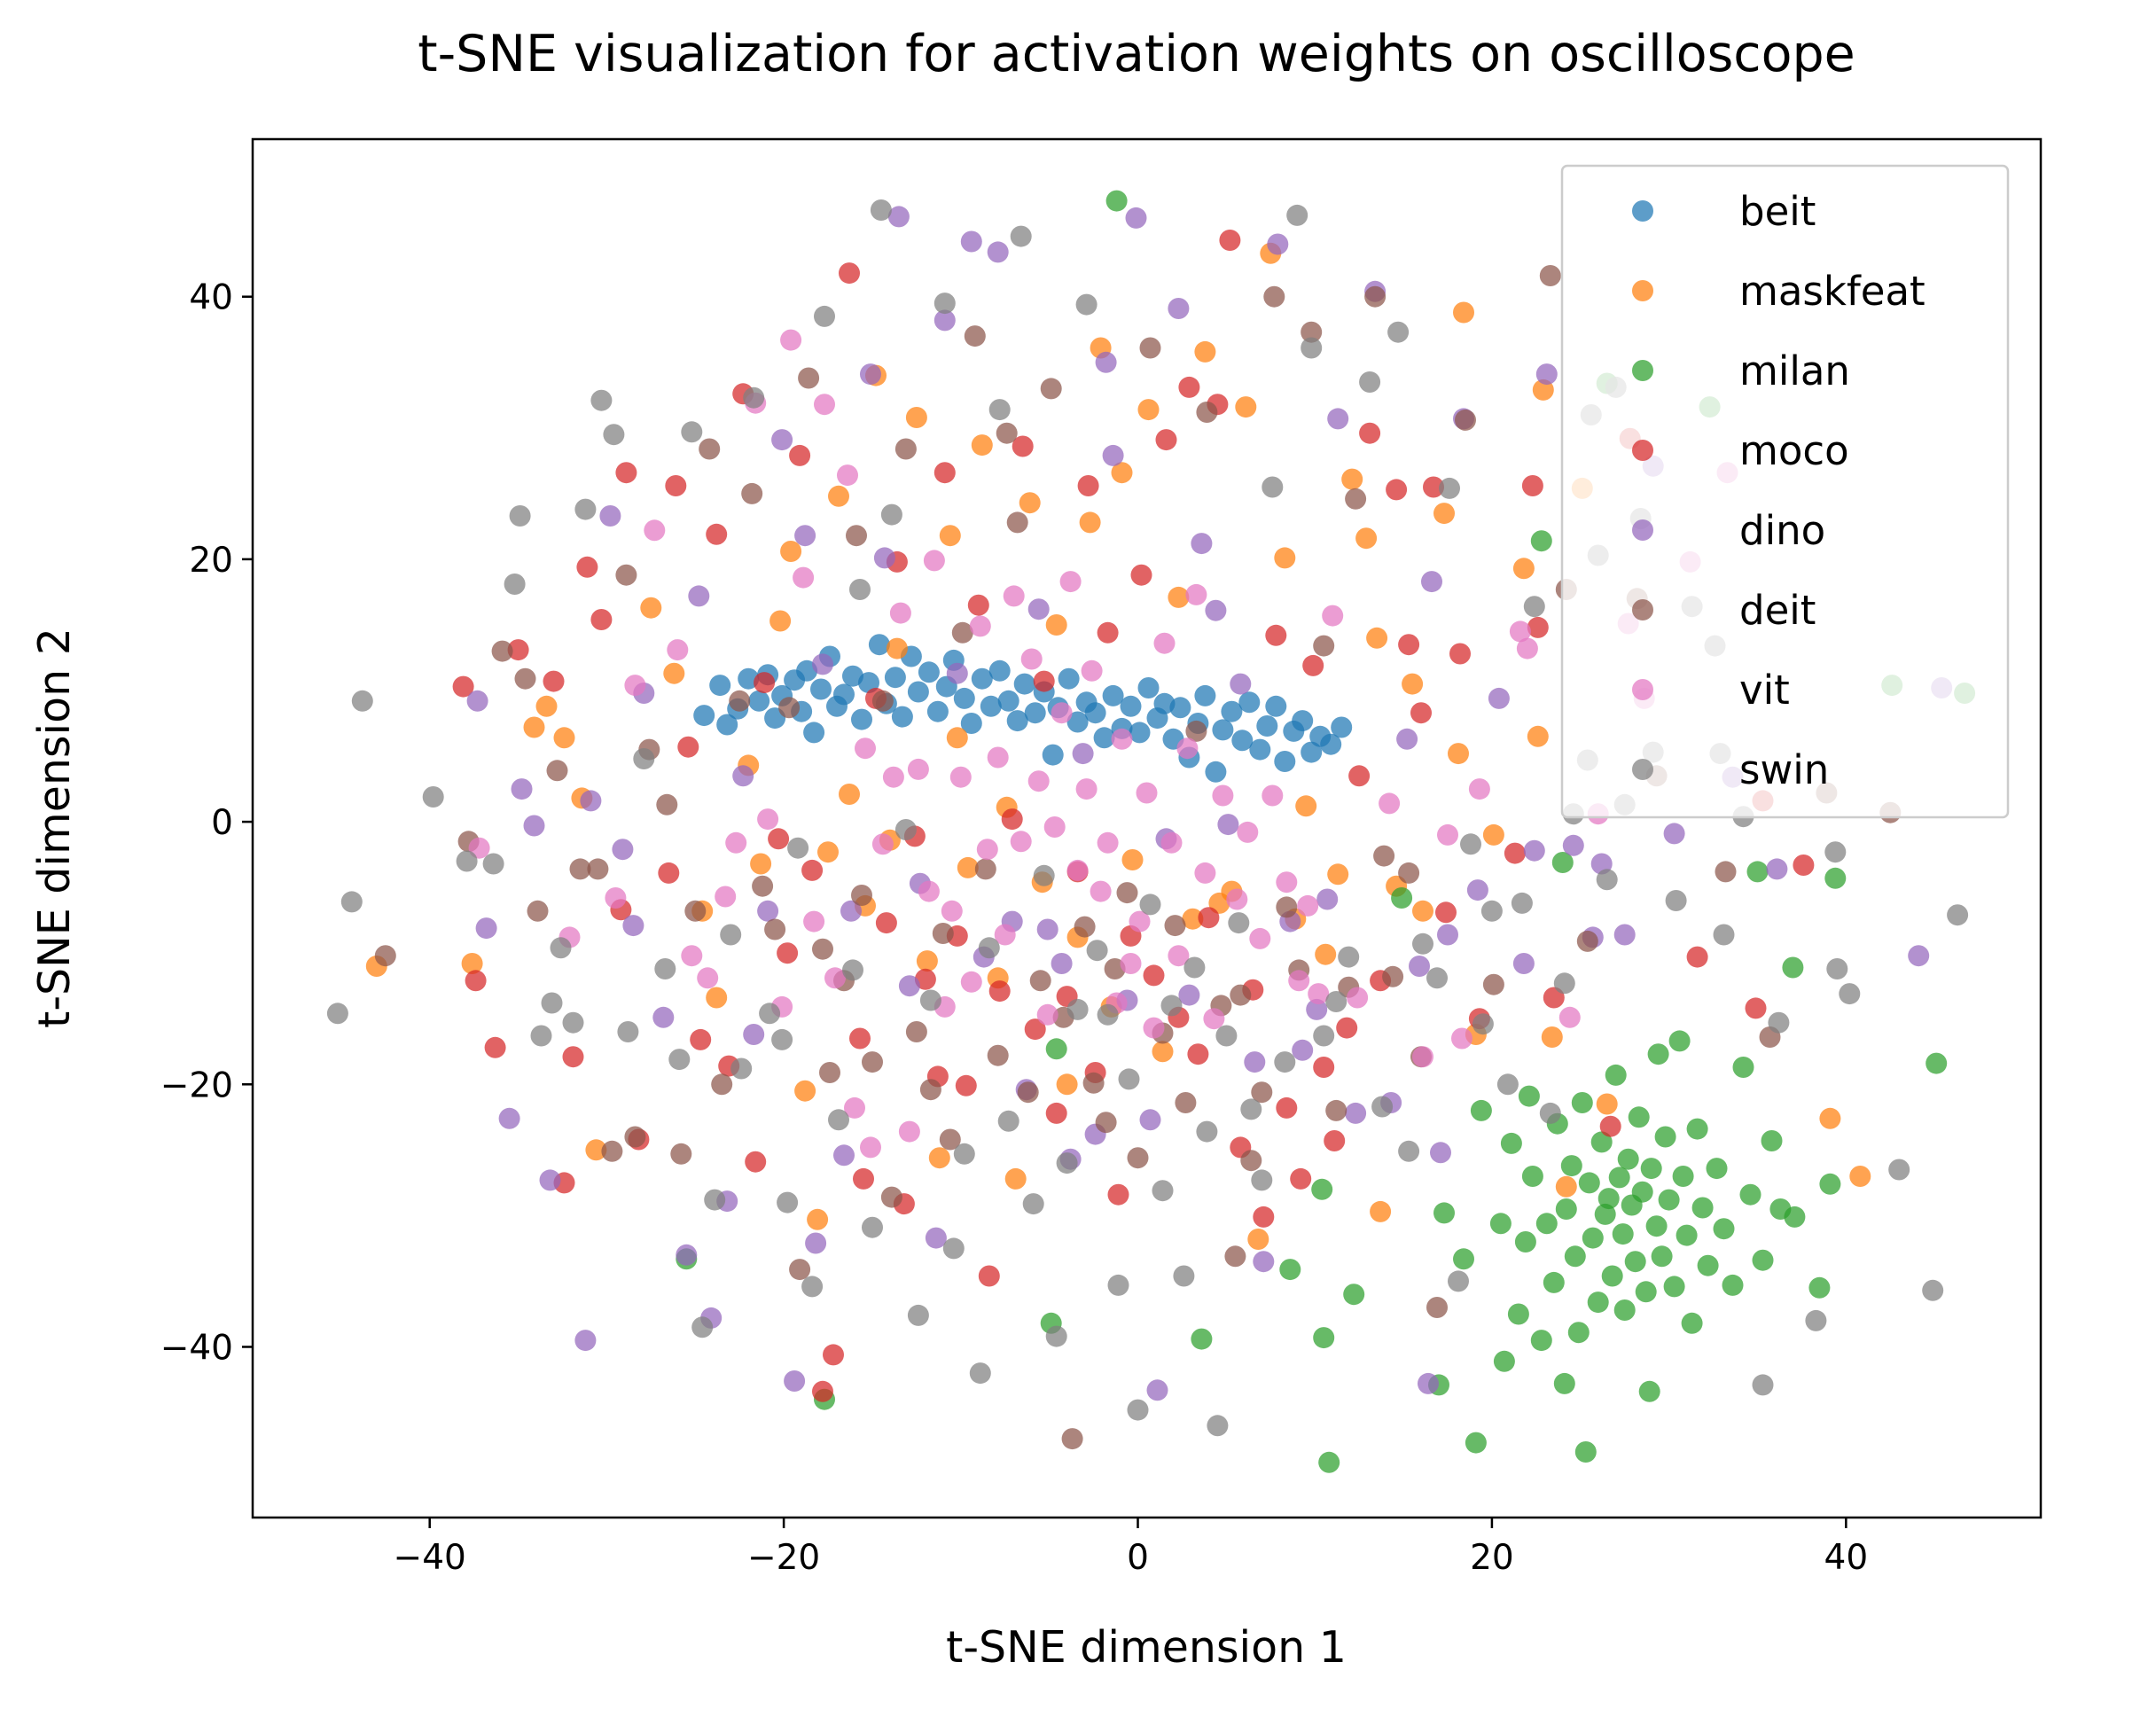 The height and width of the screenshot is (1709, 2156). Describe the element at coordinates (430, 1558) in the screenshot. I see `x-tick-label: −40` at that location.